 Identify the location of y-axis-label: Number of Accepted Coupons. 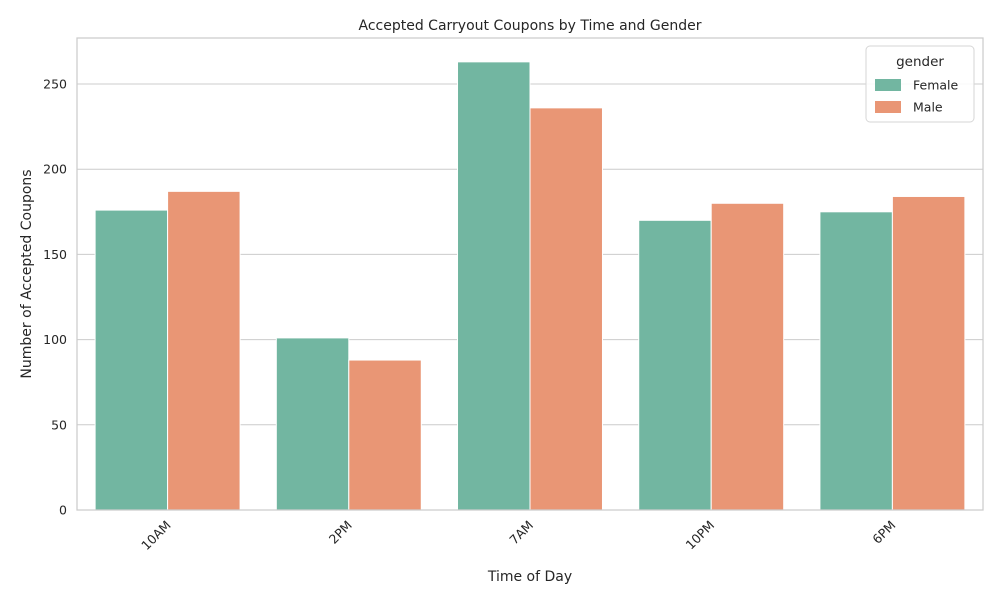
(27, 273).